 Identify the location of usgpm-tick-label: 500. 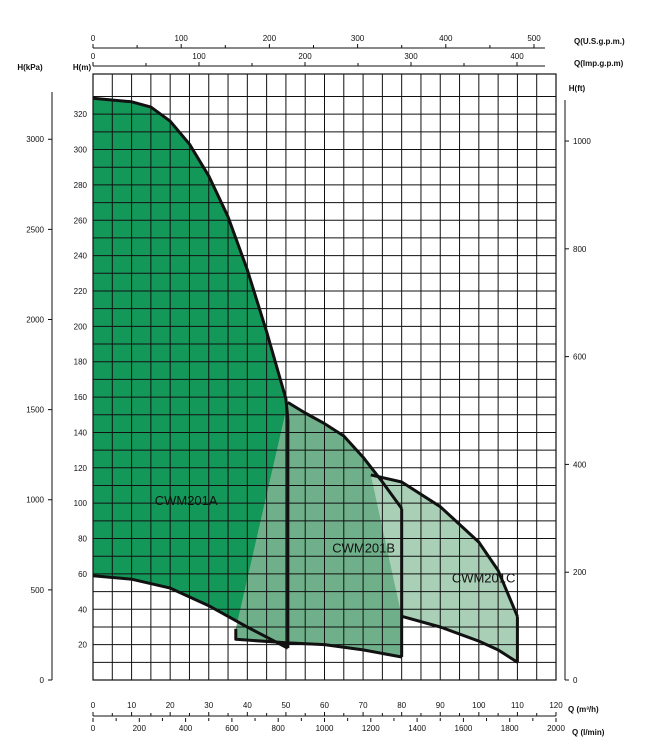
(534, 38).